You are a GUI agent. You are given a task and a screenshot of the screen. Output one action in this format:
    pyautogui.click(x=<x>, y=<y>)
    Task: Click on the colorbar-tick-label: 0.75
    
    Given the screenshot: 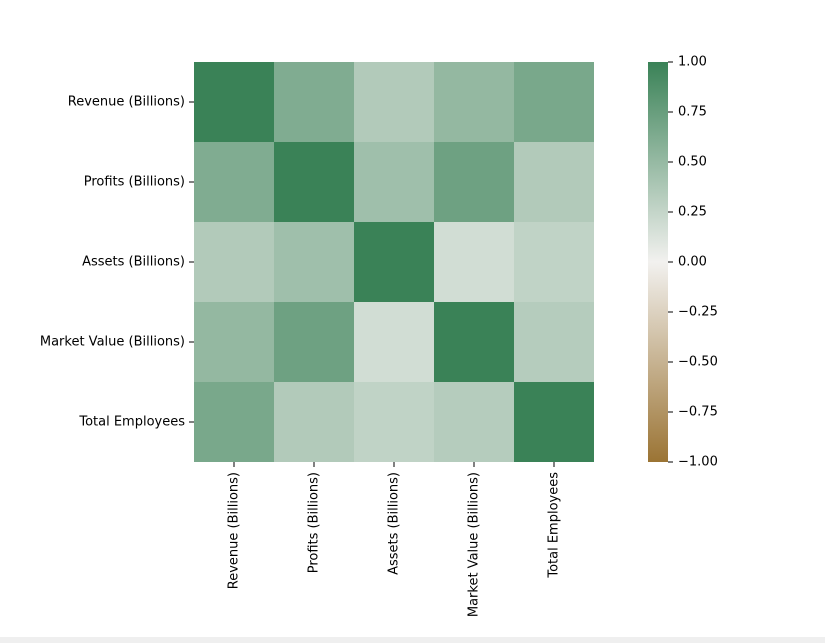 What is the action you would take?
    pyautogui.click(x=692, y=112)
    